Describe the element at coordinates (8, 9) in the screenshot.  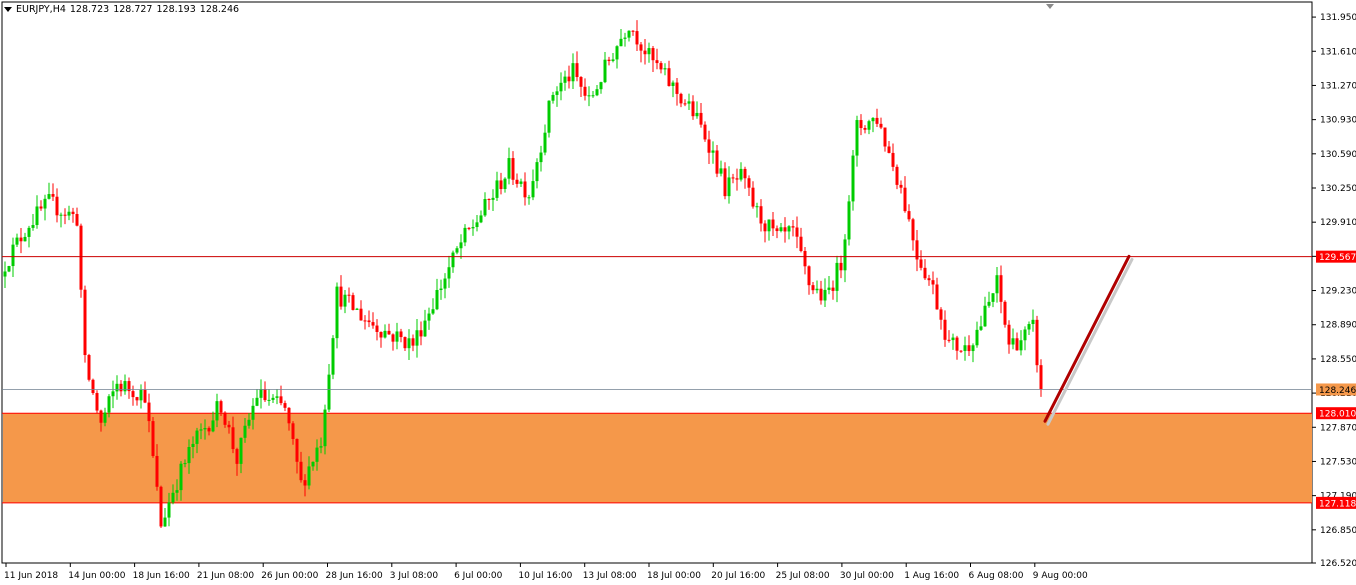
I see `dropdown-triangle-icon` at that location.